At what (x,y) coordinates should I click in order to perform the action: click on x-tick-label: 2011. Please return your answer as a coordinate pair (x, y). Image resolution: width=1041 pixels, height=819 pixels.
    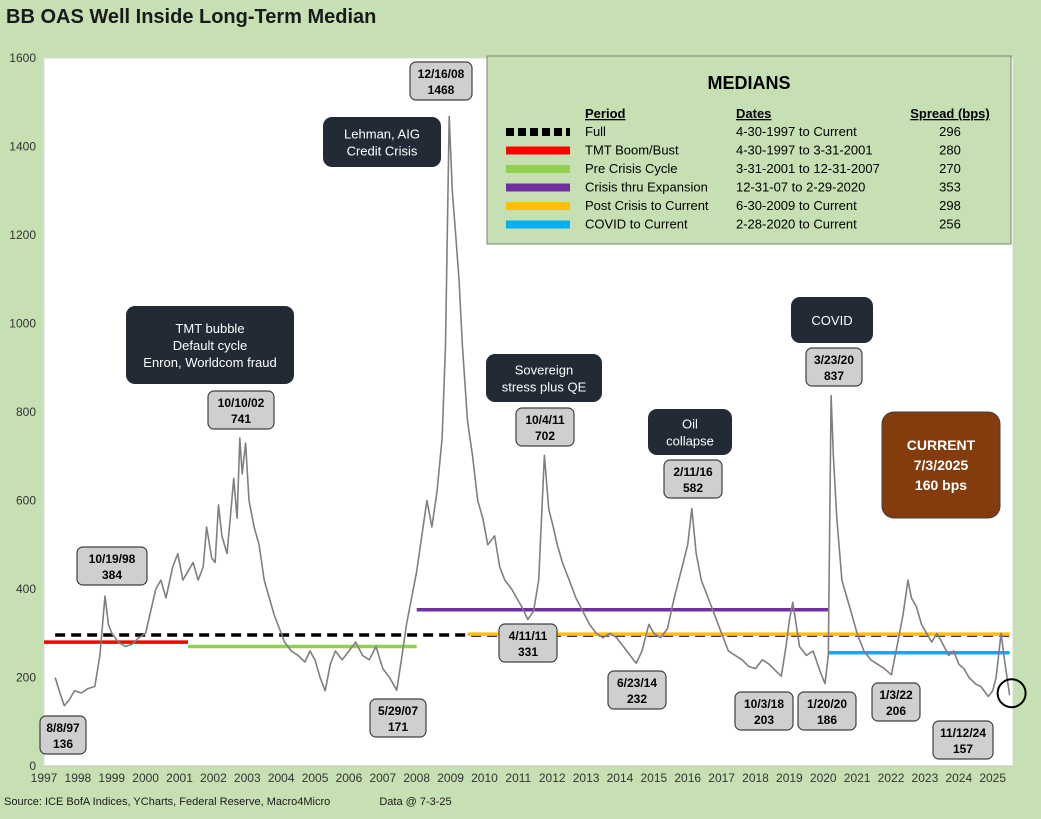
    Looking at the image, I should click on (518, 778).